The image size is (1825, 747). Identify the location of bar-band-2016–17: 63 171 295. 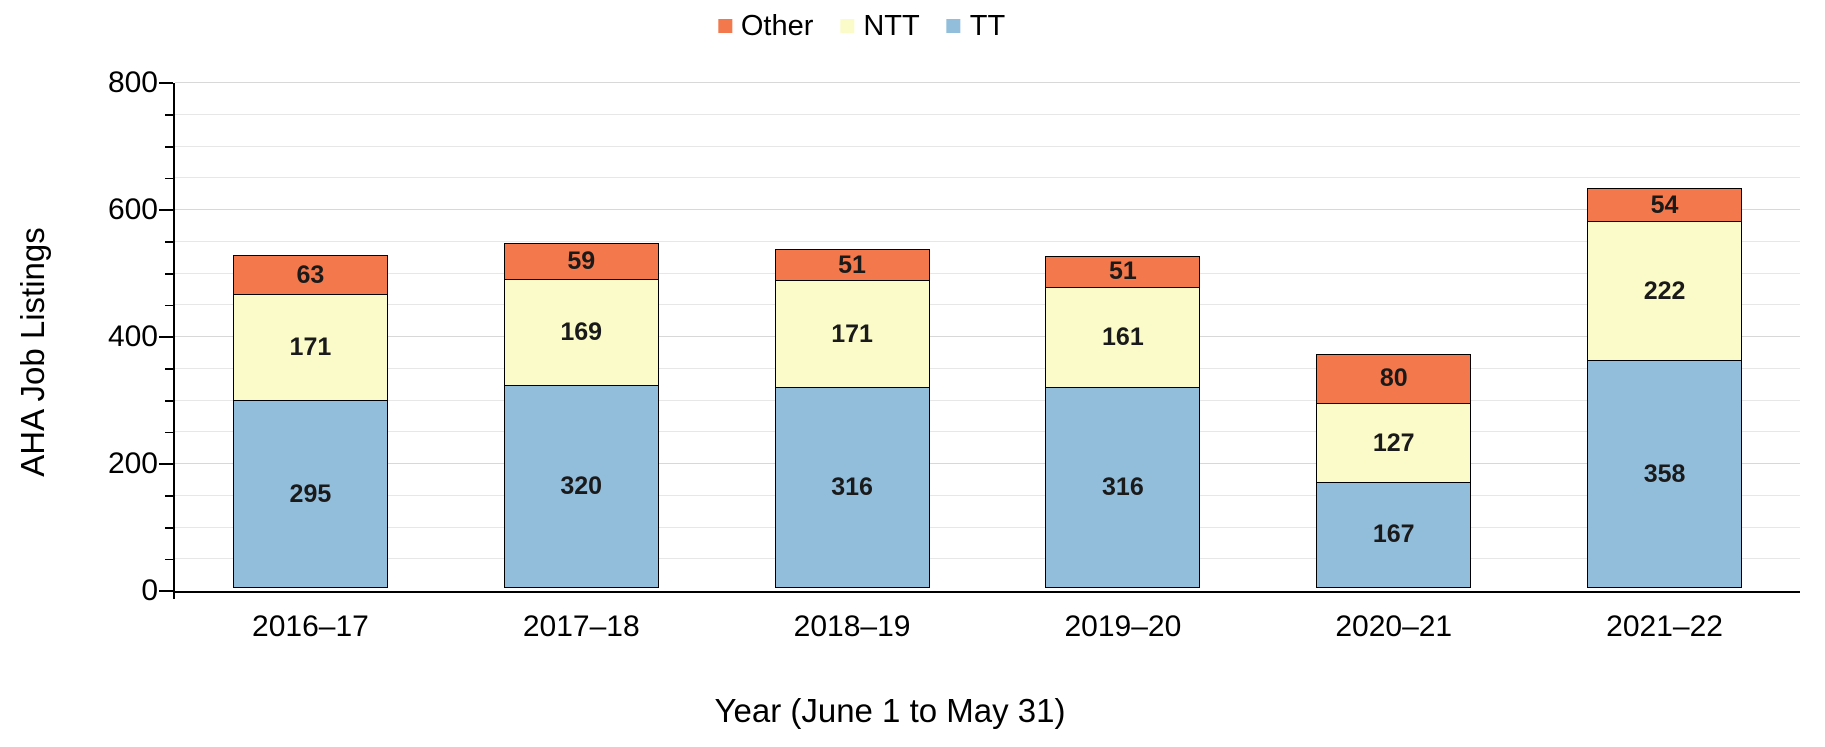
(310, 337).